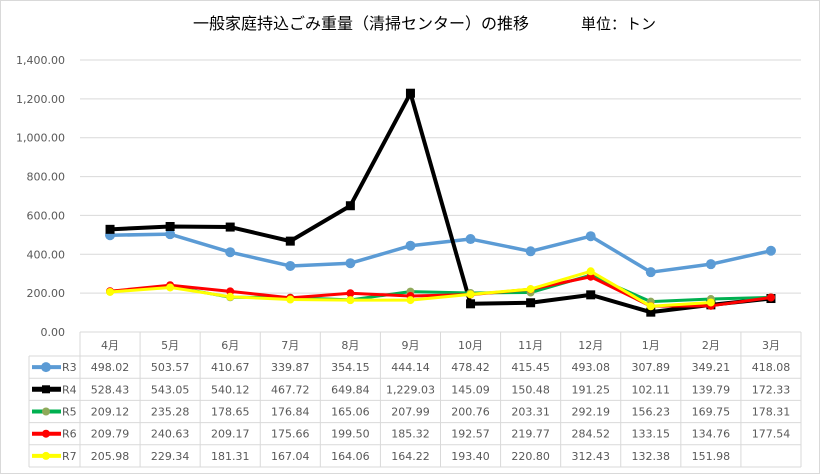  What do you see at coordinates (590, 434) in the screenshot?
I see `table-cell-R6: 284.52` at bounding box center [590, 434].